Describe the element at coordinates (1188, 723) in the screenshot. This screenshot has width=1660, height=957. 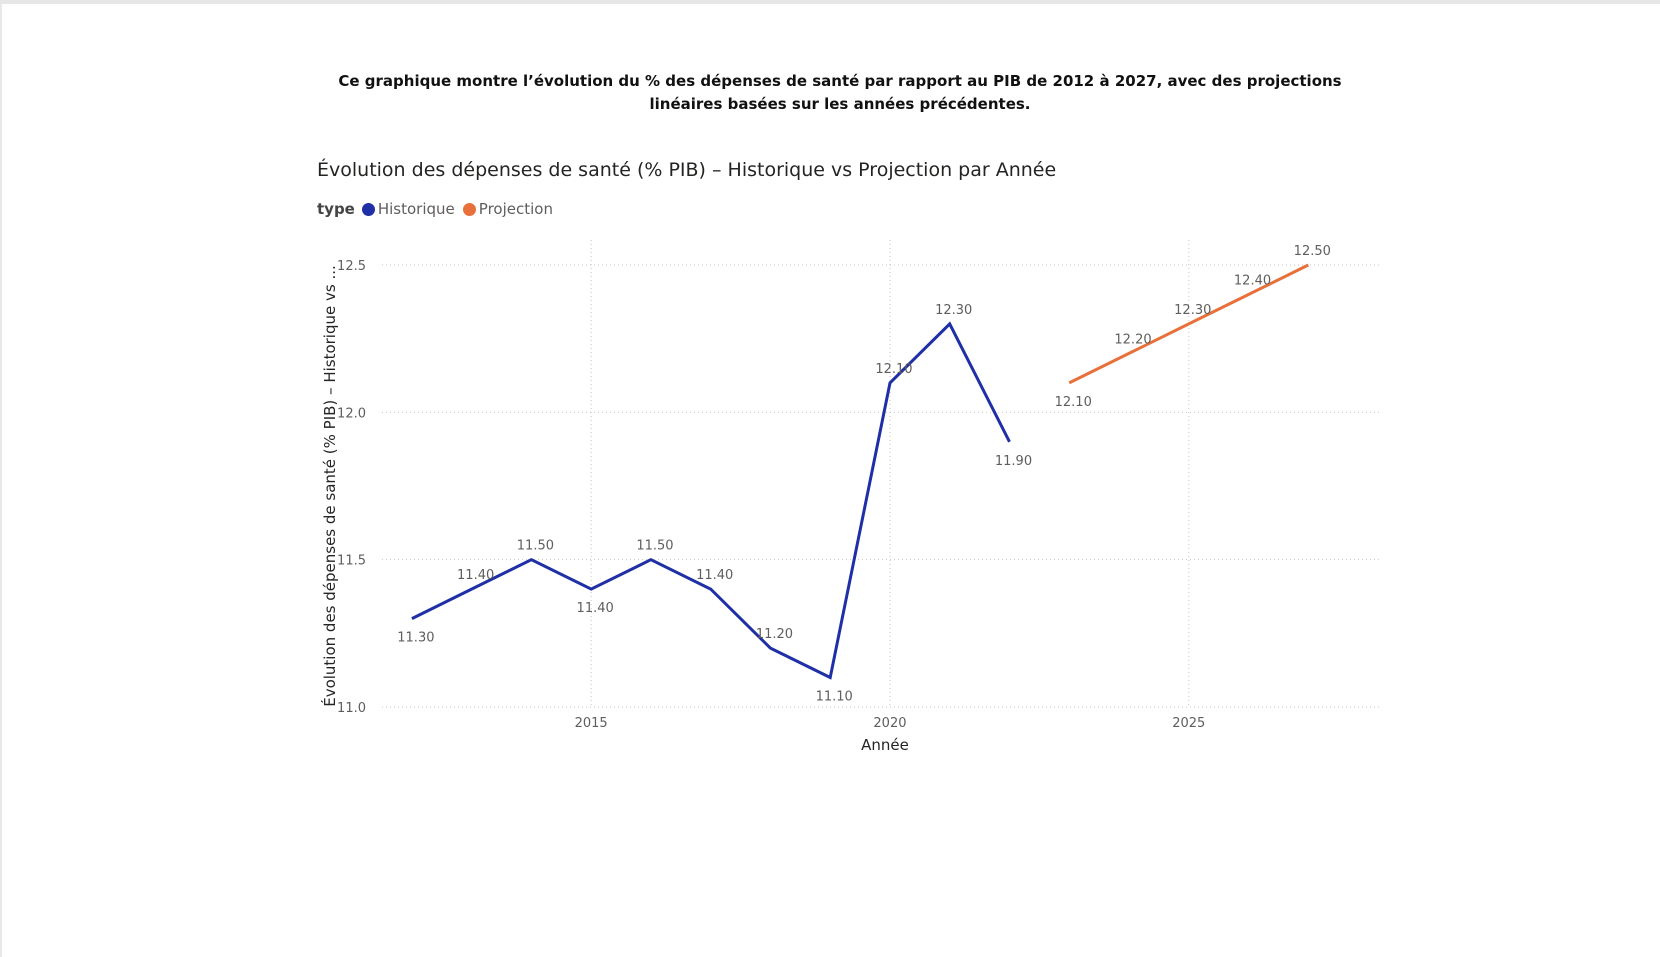
I see `x-tick-label: 2025` at that location.